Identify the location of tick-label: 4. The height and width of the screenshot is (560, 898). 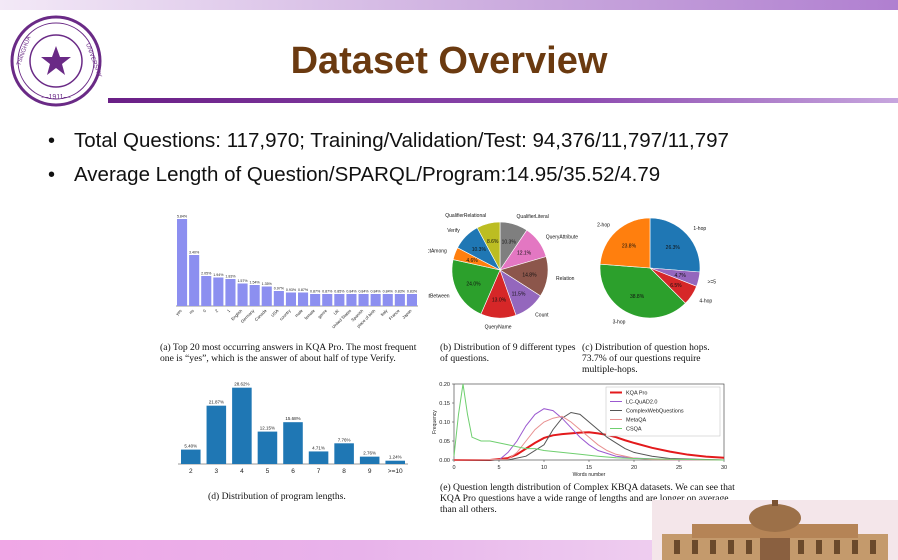
(242, 471).